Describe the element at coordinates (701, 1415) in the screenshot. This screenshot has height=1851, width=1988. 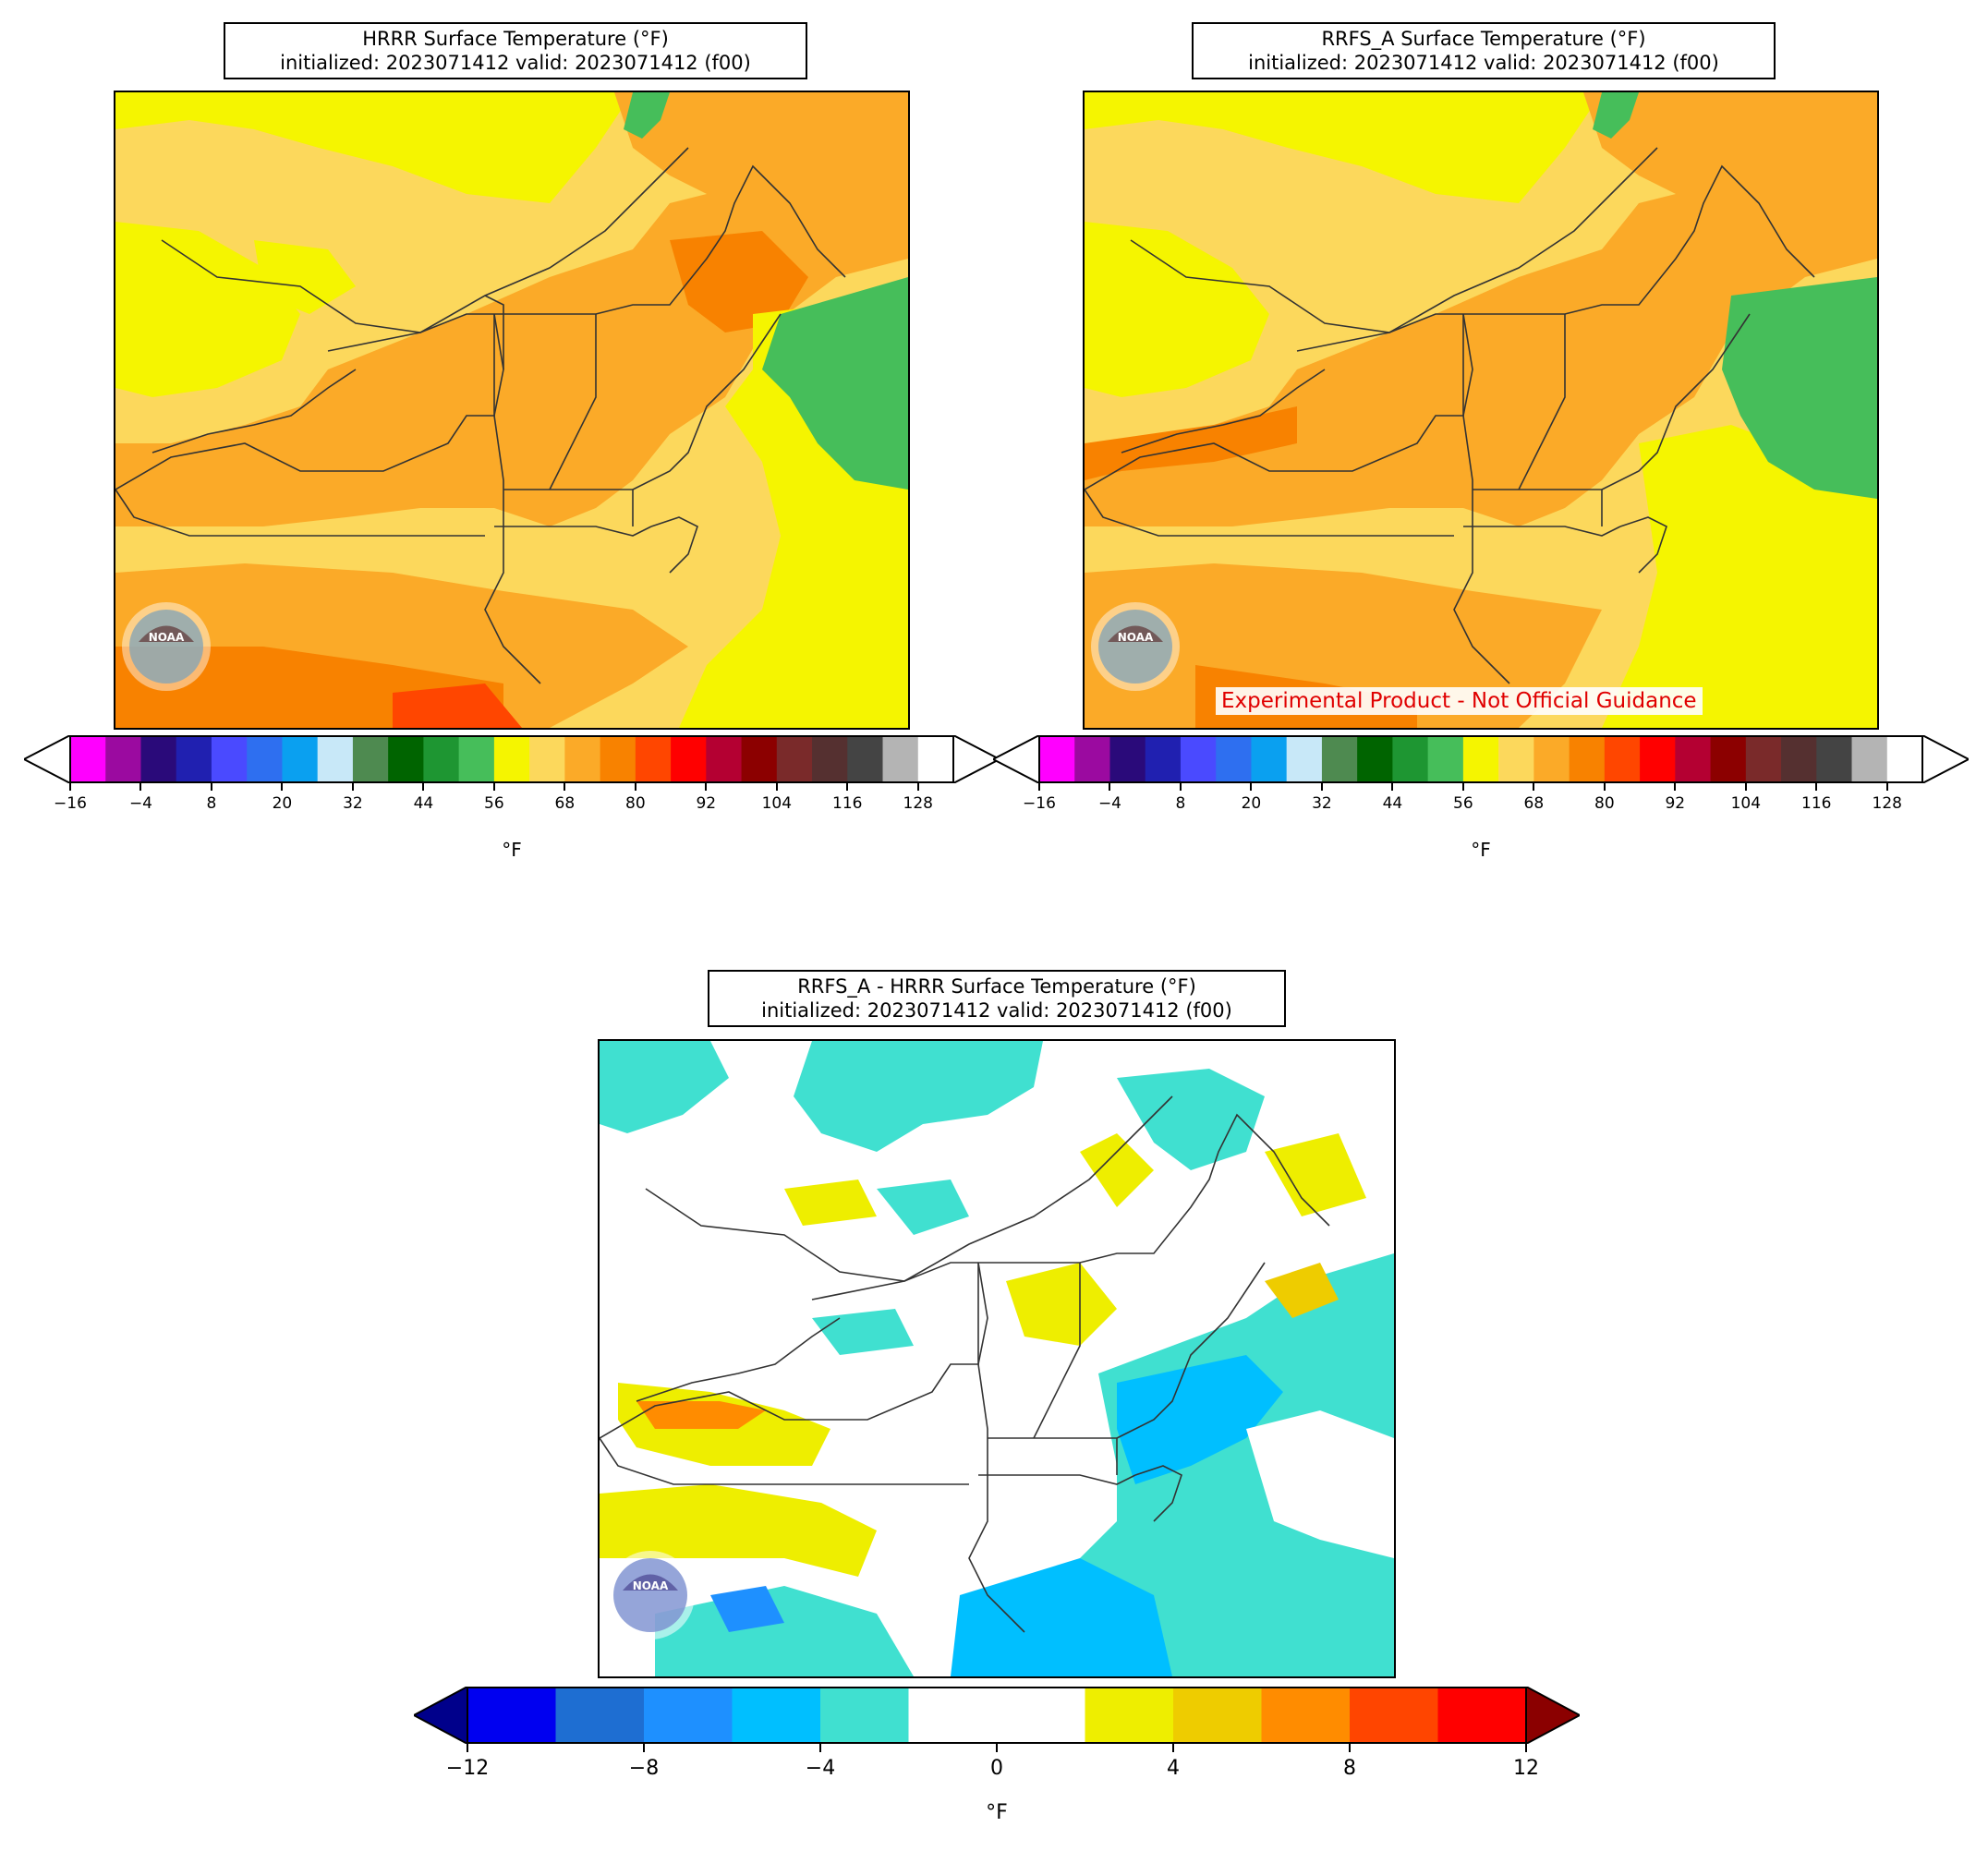
I see `warmer-patch-lake` at that location.